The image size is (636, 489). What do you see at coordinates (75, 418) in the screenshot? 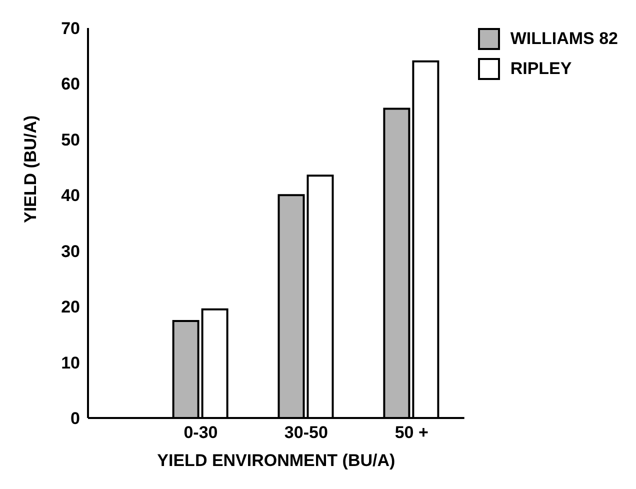
I see `y-tick-label: 0` at bounding box center [75, 418].